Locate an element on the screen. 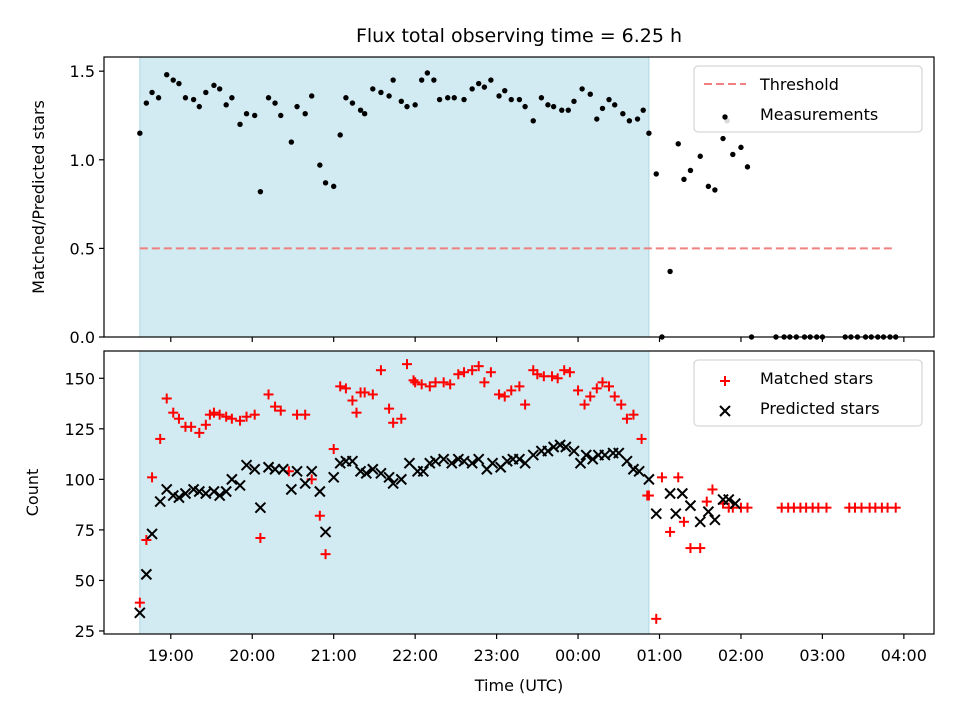  legend-box is located at coordinates (808, 393).